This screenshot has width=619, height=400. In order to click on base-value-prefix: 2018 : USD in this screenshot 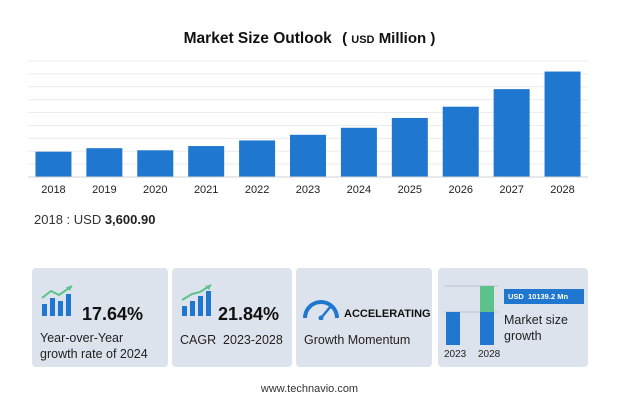, I will do `click(68, 219)`.